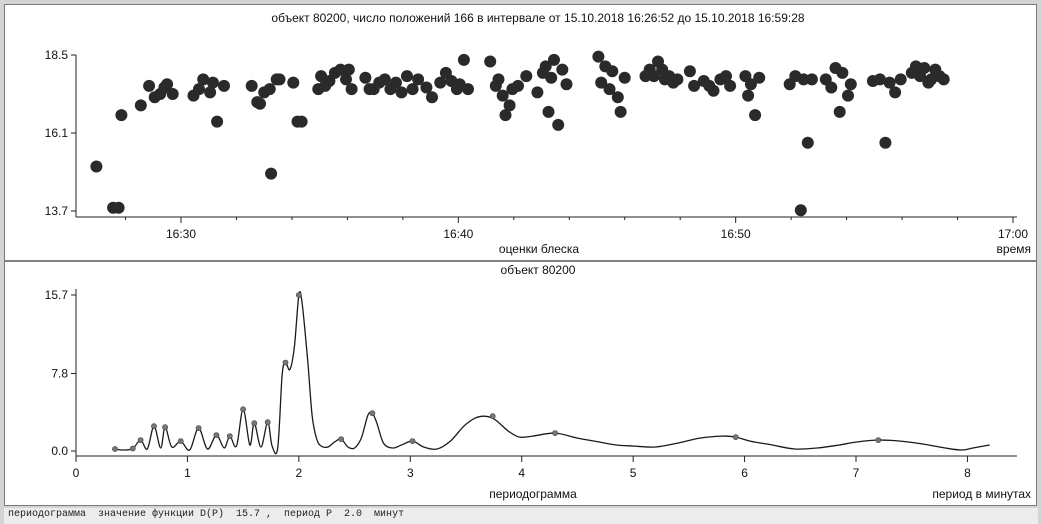  Describe the element at coordinates (76, 473) in the screenshot. I see `x-tick-label: 0` at that location.